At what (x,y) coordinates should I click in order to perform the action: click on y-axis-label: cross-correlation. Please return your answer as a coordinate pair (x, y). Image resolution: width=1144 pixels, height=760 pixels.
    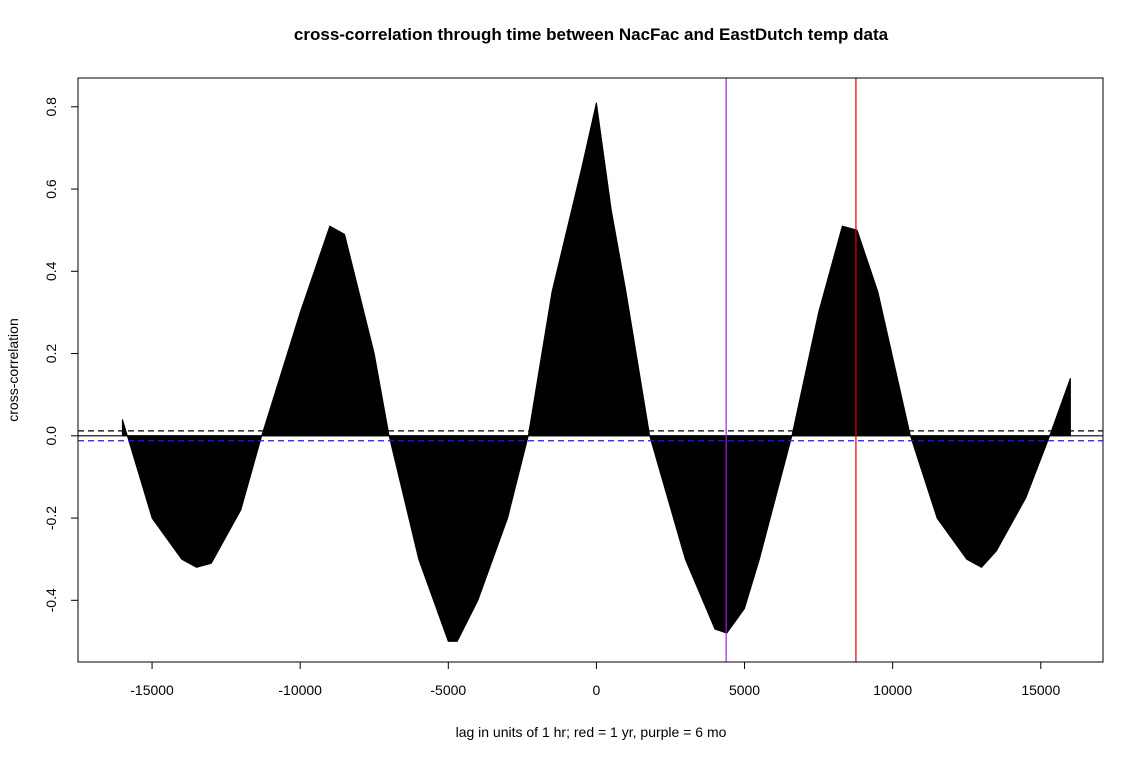
    Looking at the image, I should click on (13, 369).